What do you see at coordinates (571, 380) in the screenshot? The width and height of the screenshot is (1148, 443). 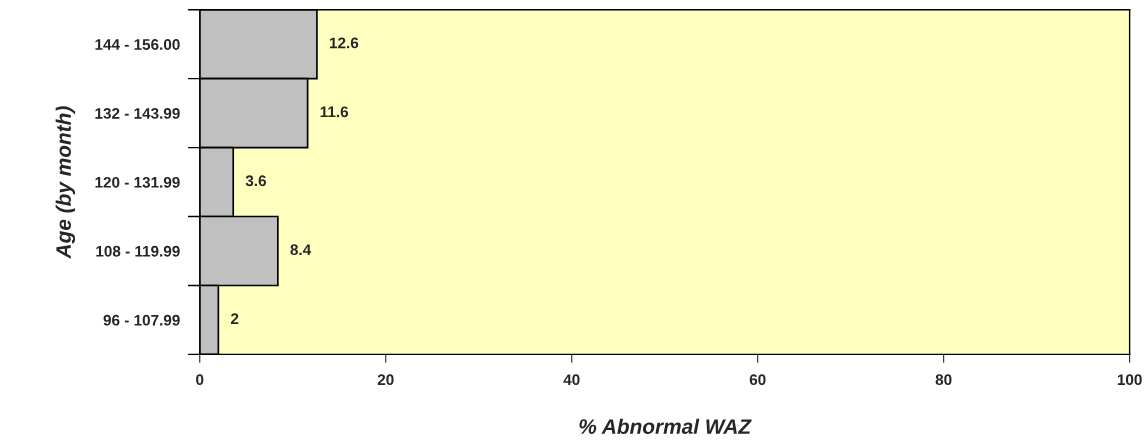 I see `x-tick-label: 40` at bounding box center [571, 380].